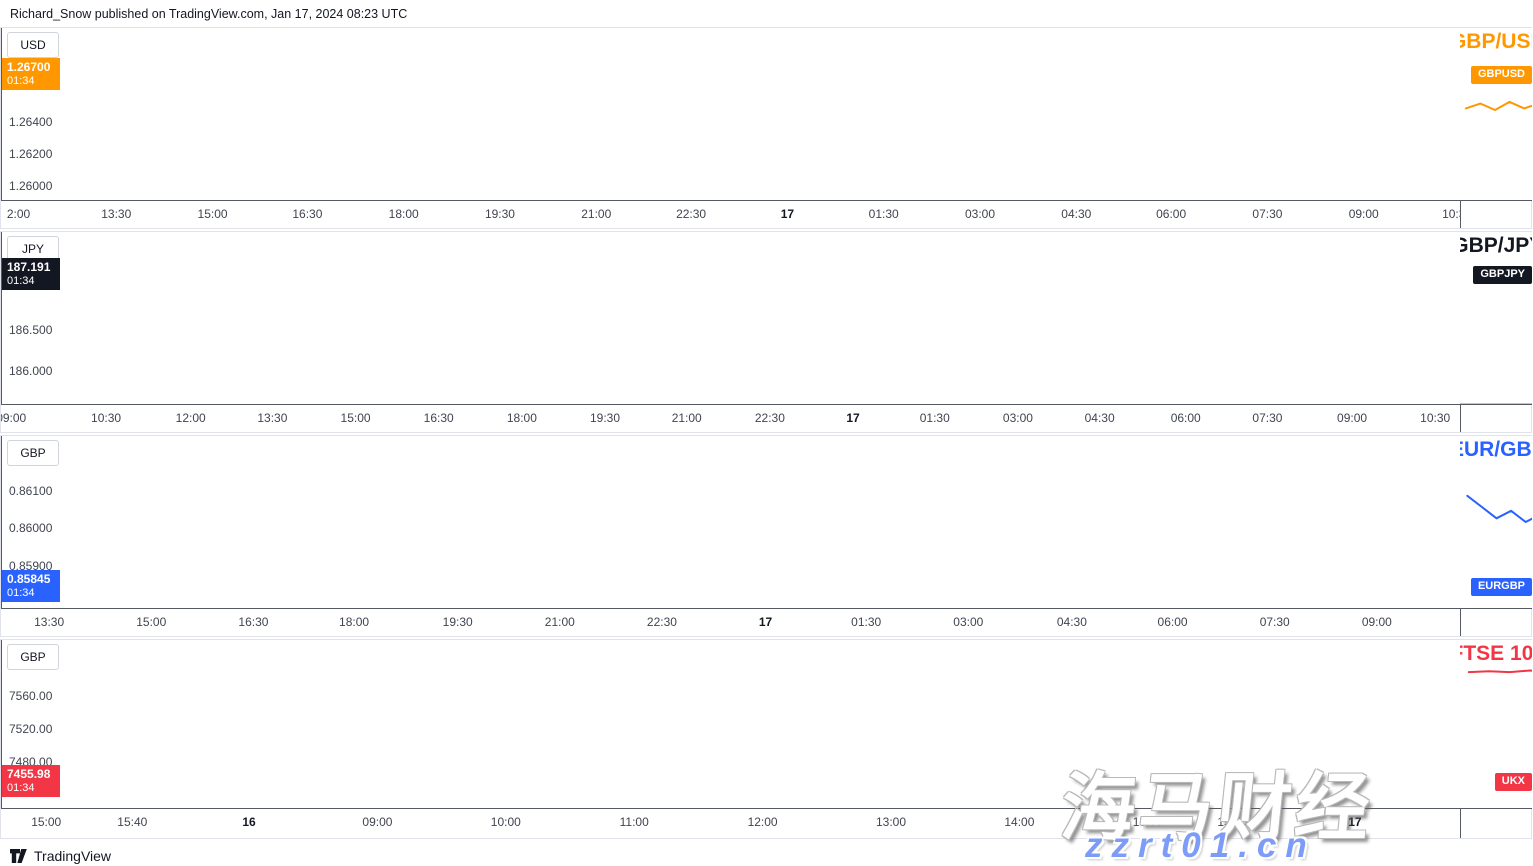  What do you see at coordinates (29, 579) in the screenshot?
I see `last-price-value: 0.85845` at bounding box center [29, 579].